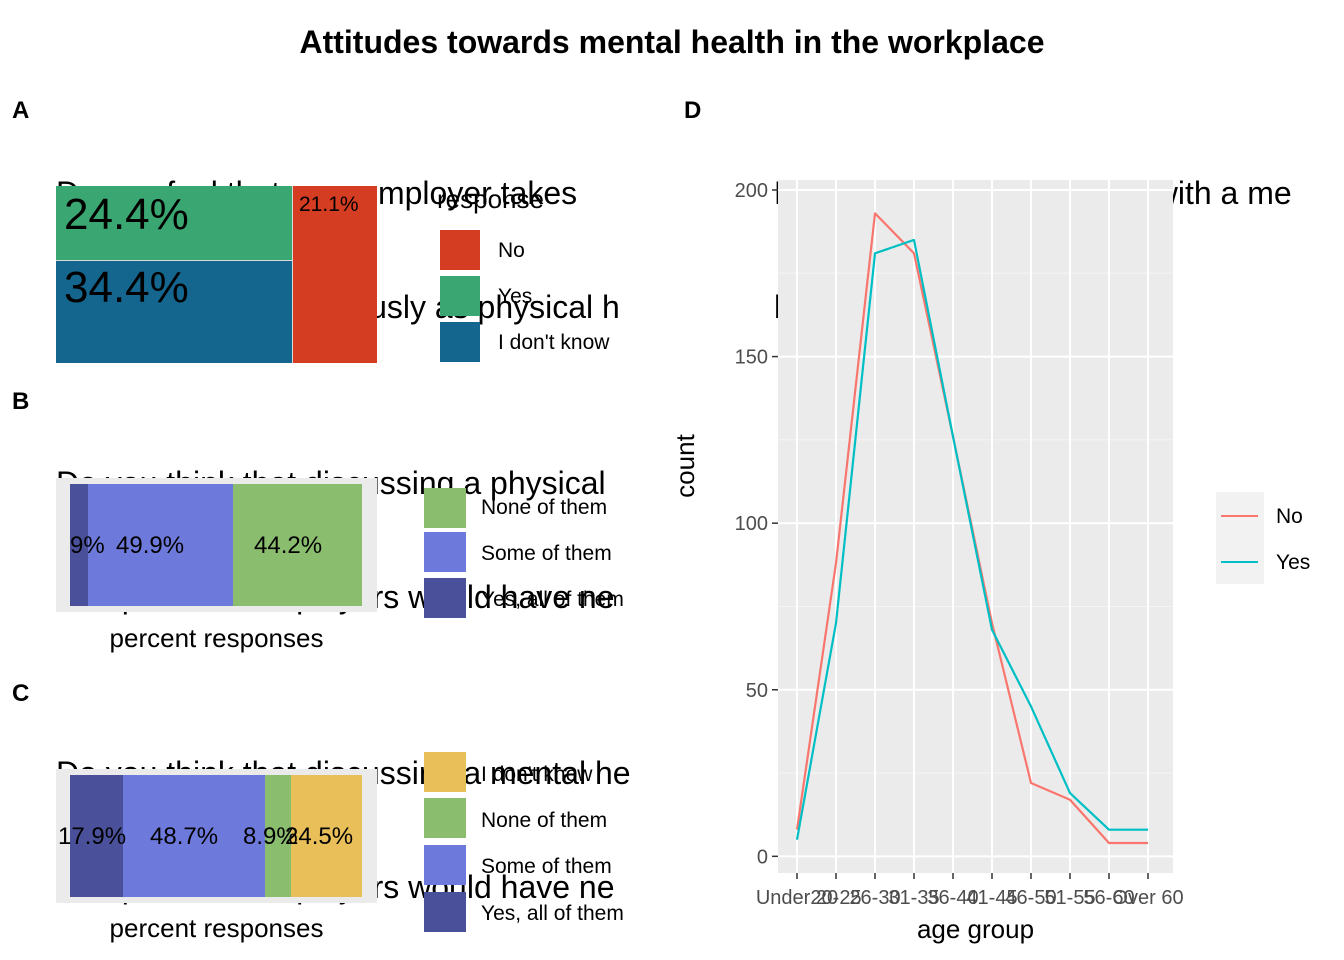  Describe the element at coordinates (546, 866) in the screenshot. I see `legend-c-label-some: Some of them` at that location.